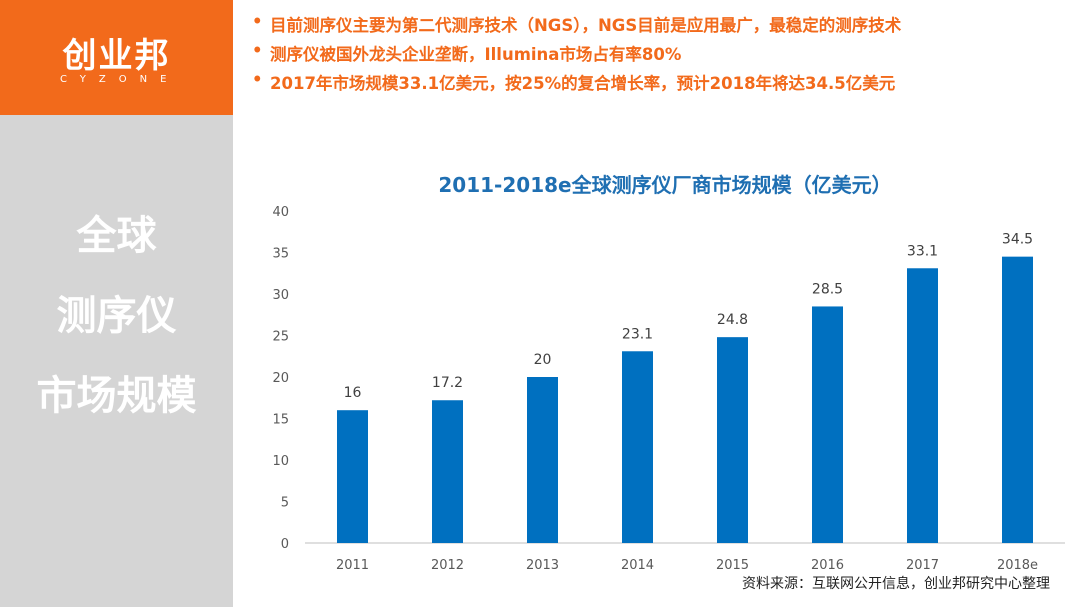  What do you see at coordinates (447, 383) in the screenshot?
I see `bar-value-label: 17.2` at bounding box center [447, 383].